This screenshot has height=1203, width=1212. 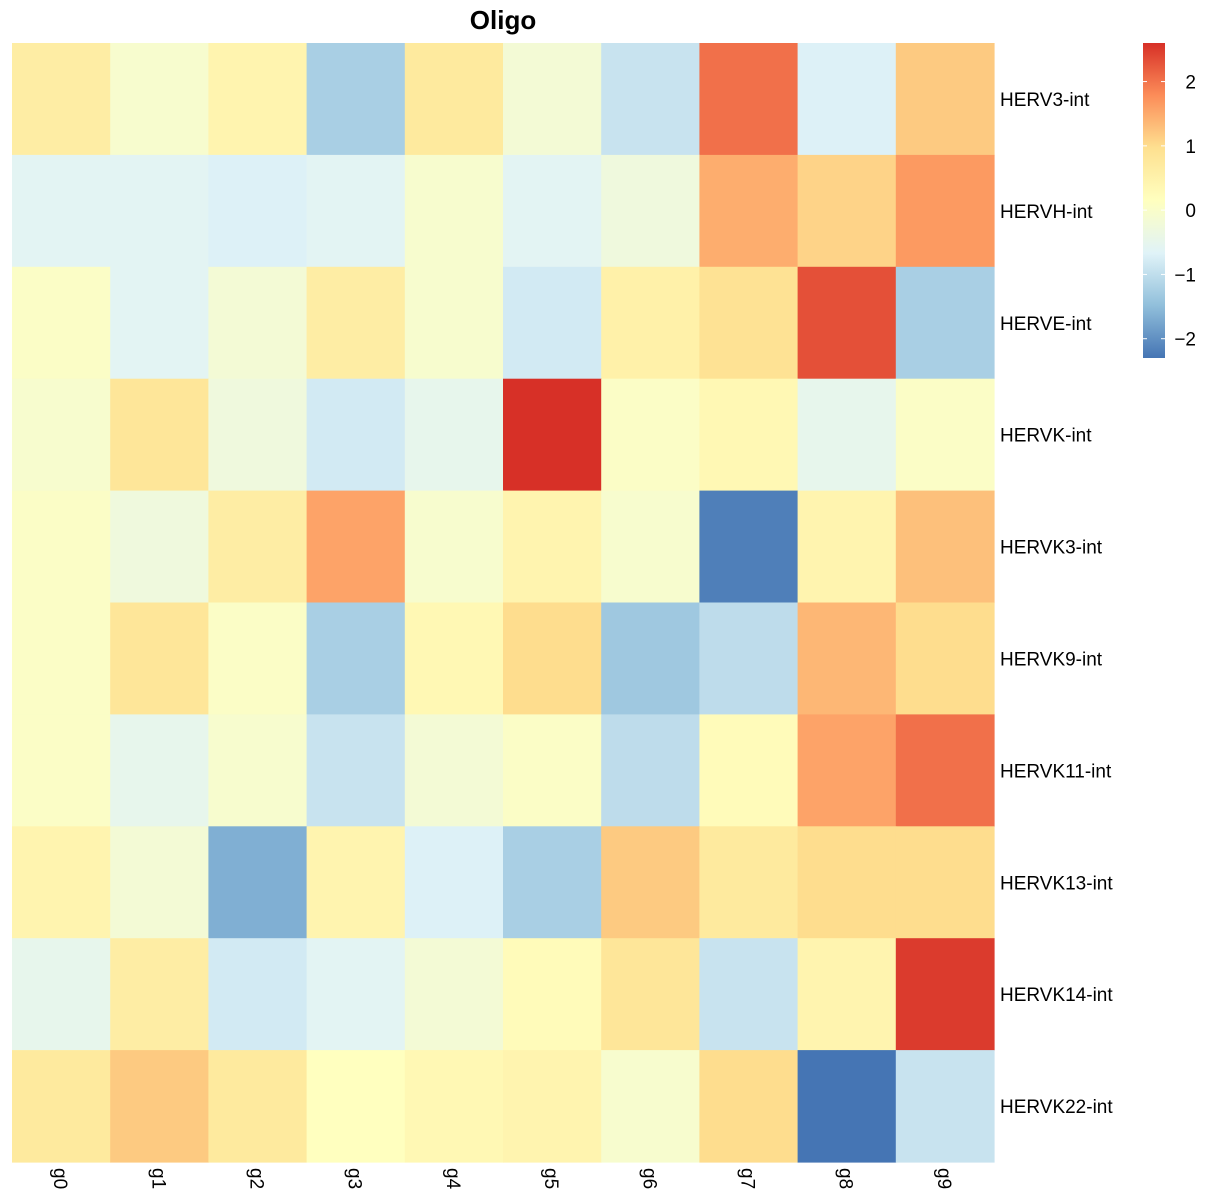 I want to click on colorbar-gradient, so click(x=1154, y=200).